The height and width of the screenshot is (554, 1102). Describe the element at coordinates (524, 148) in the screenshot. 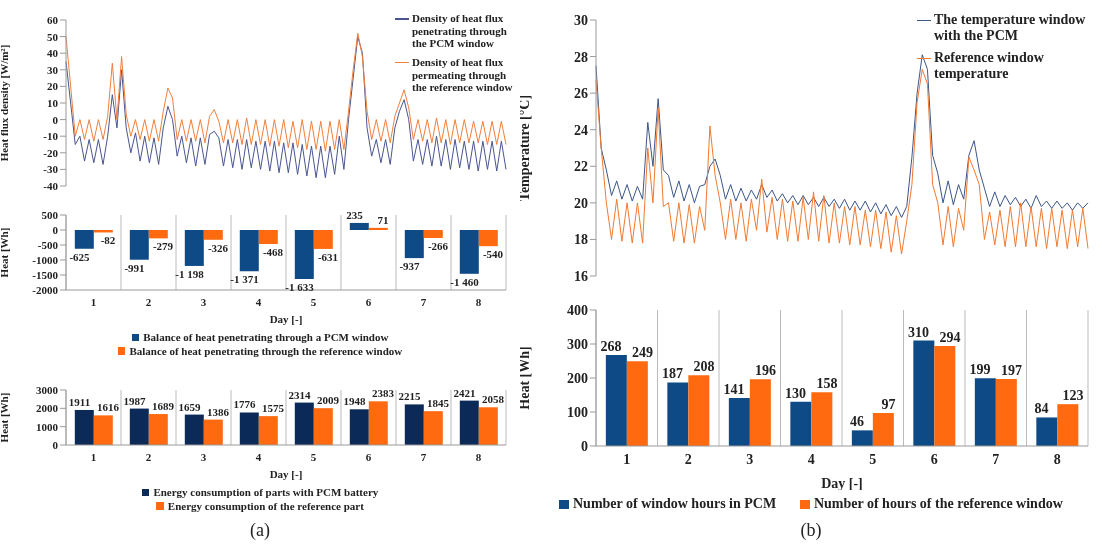

I see `y-axis-title: Temperature [°C]` at that location.